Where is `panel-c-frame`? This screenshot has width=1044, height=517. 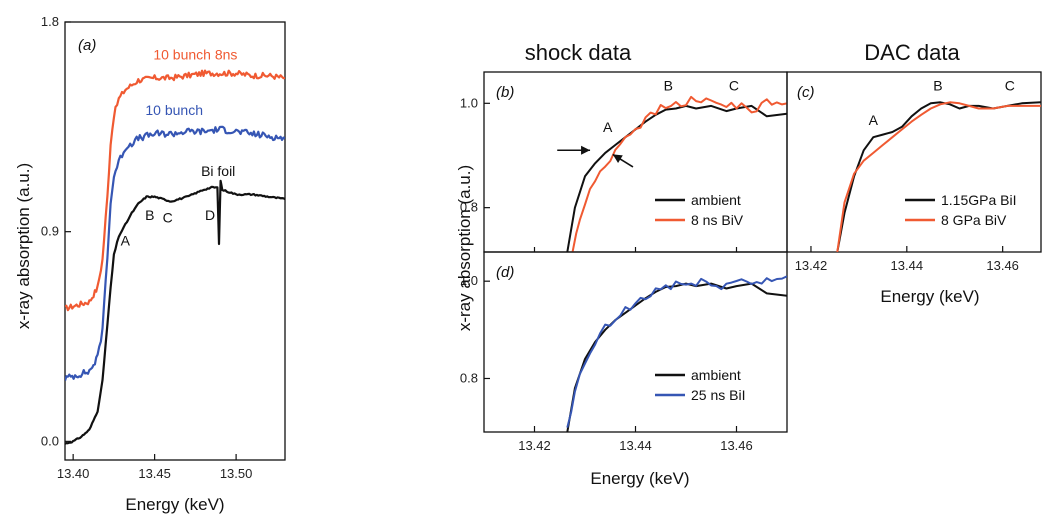
panel-c-frame is located at coordinates (914, 162).